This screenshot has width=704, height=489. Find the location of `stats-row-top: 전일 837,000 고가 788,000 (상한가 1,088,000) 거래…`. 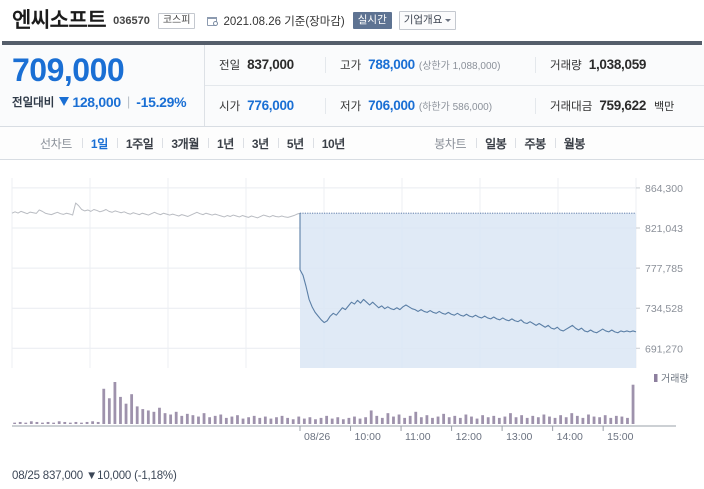

stats-row-top: 전일 837,000 고가 788,000 (상한가 1,088,000) 거래… is located at coordinates (454, 65).